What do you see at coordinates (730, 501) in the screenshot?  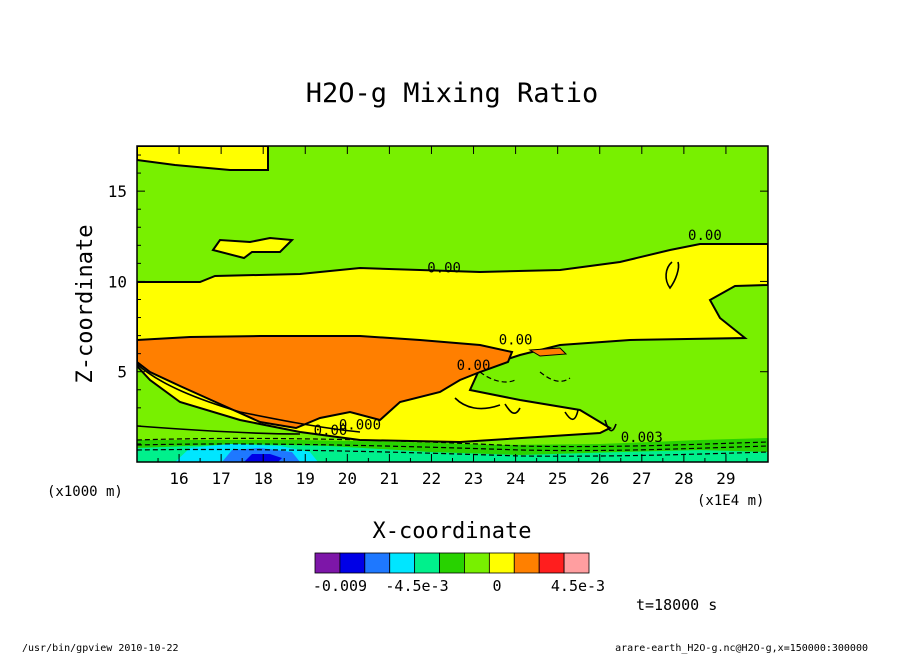 I see `x-scale-label: (x1E4 m)` at bounding box center [730, 501].